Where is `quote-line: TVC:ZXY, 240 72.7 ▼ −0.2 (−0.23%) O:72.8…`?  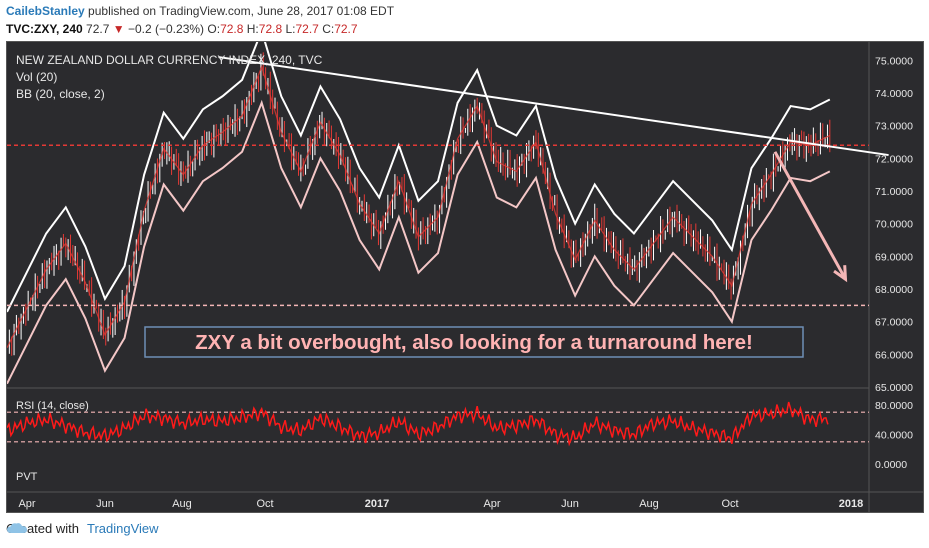 quote-line: TVC:ZXY, 240 72.7 ▼ −0.2 (−0.23%) O:72.8… is located at coordinates (200, 29).